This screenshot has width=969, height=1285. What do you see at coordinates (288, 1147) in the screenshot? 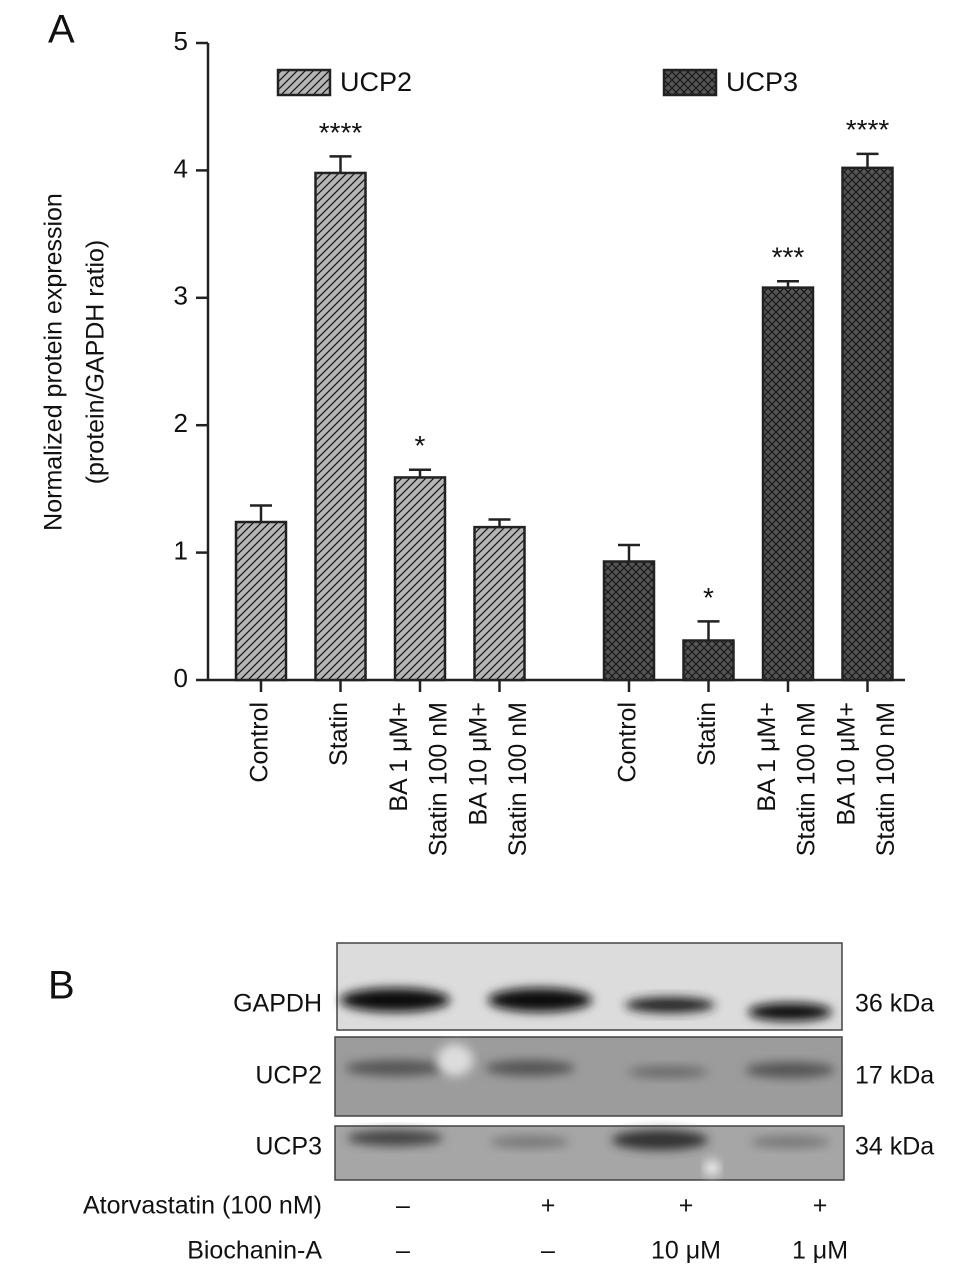
I see `blot-row-label: UCP3` at bounding box center [288, 1147].